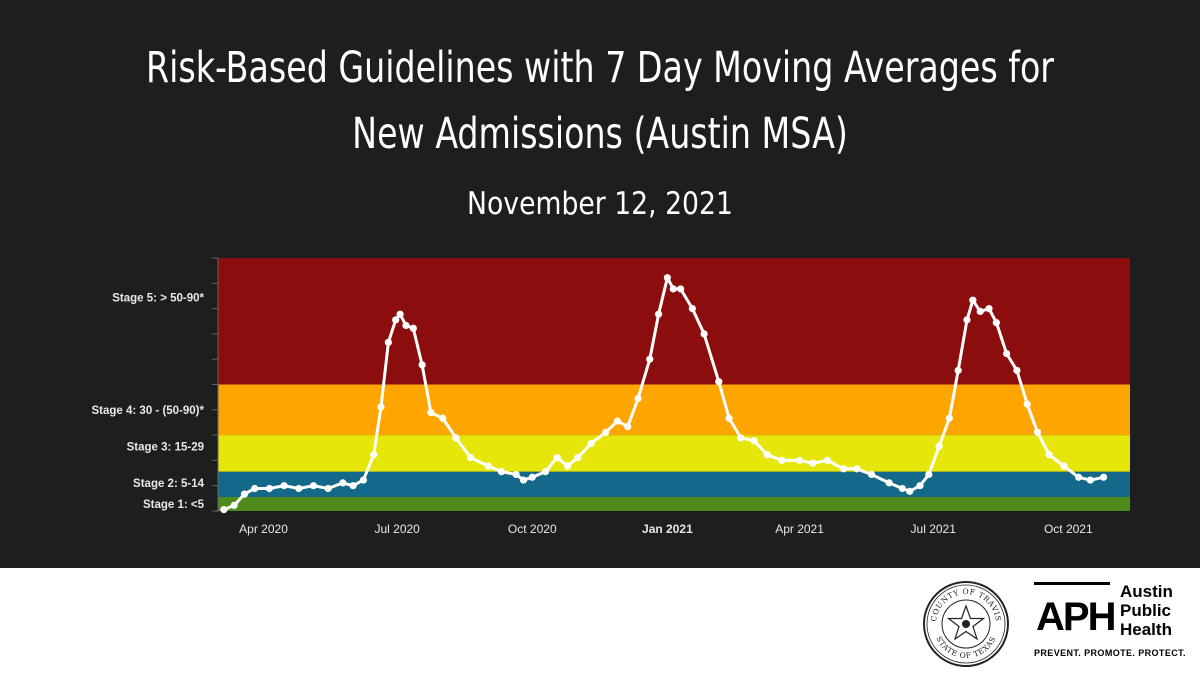 Image resolution: width=1200 pixels, height=675 pixels. I want to click on stage-label-2: Stage 2: 5-14, so click(169, 484).